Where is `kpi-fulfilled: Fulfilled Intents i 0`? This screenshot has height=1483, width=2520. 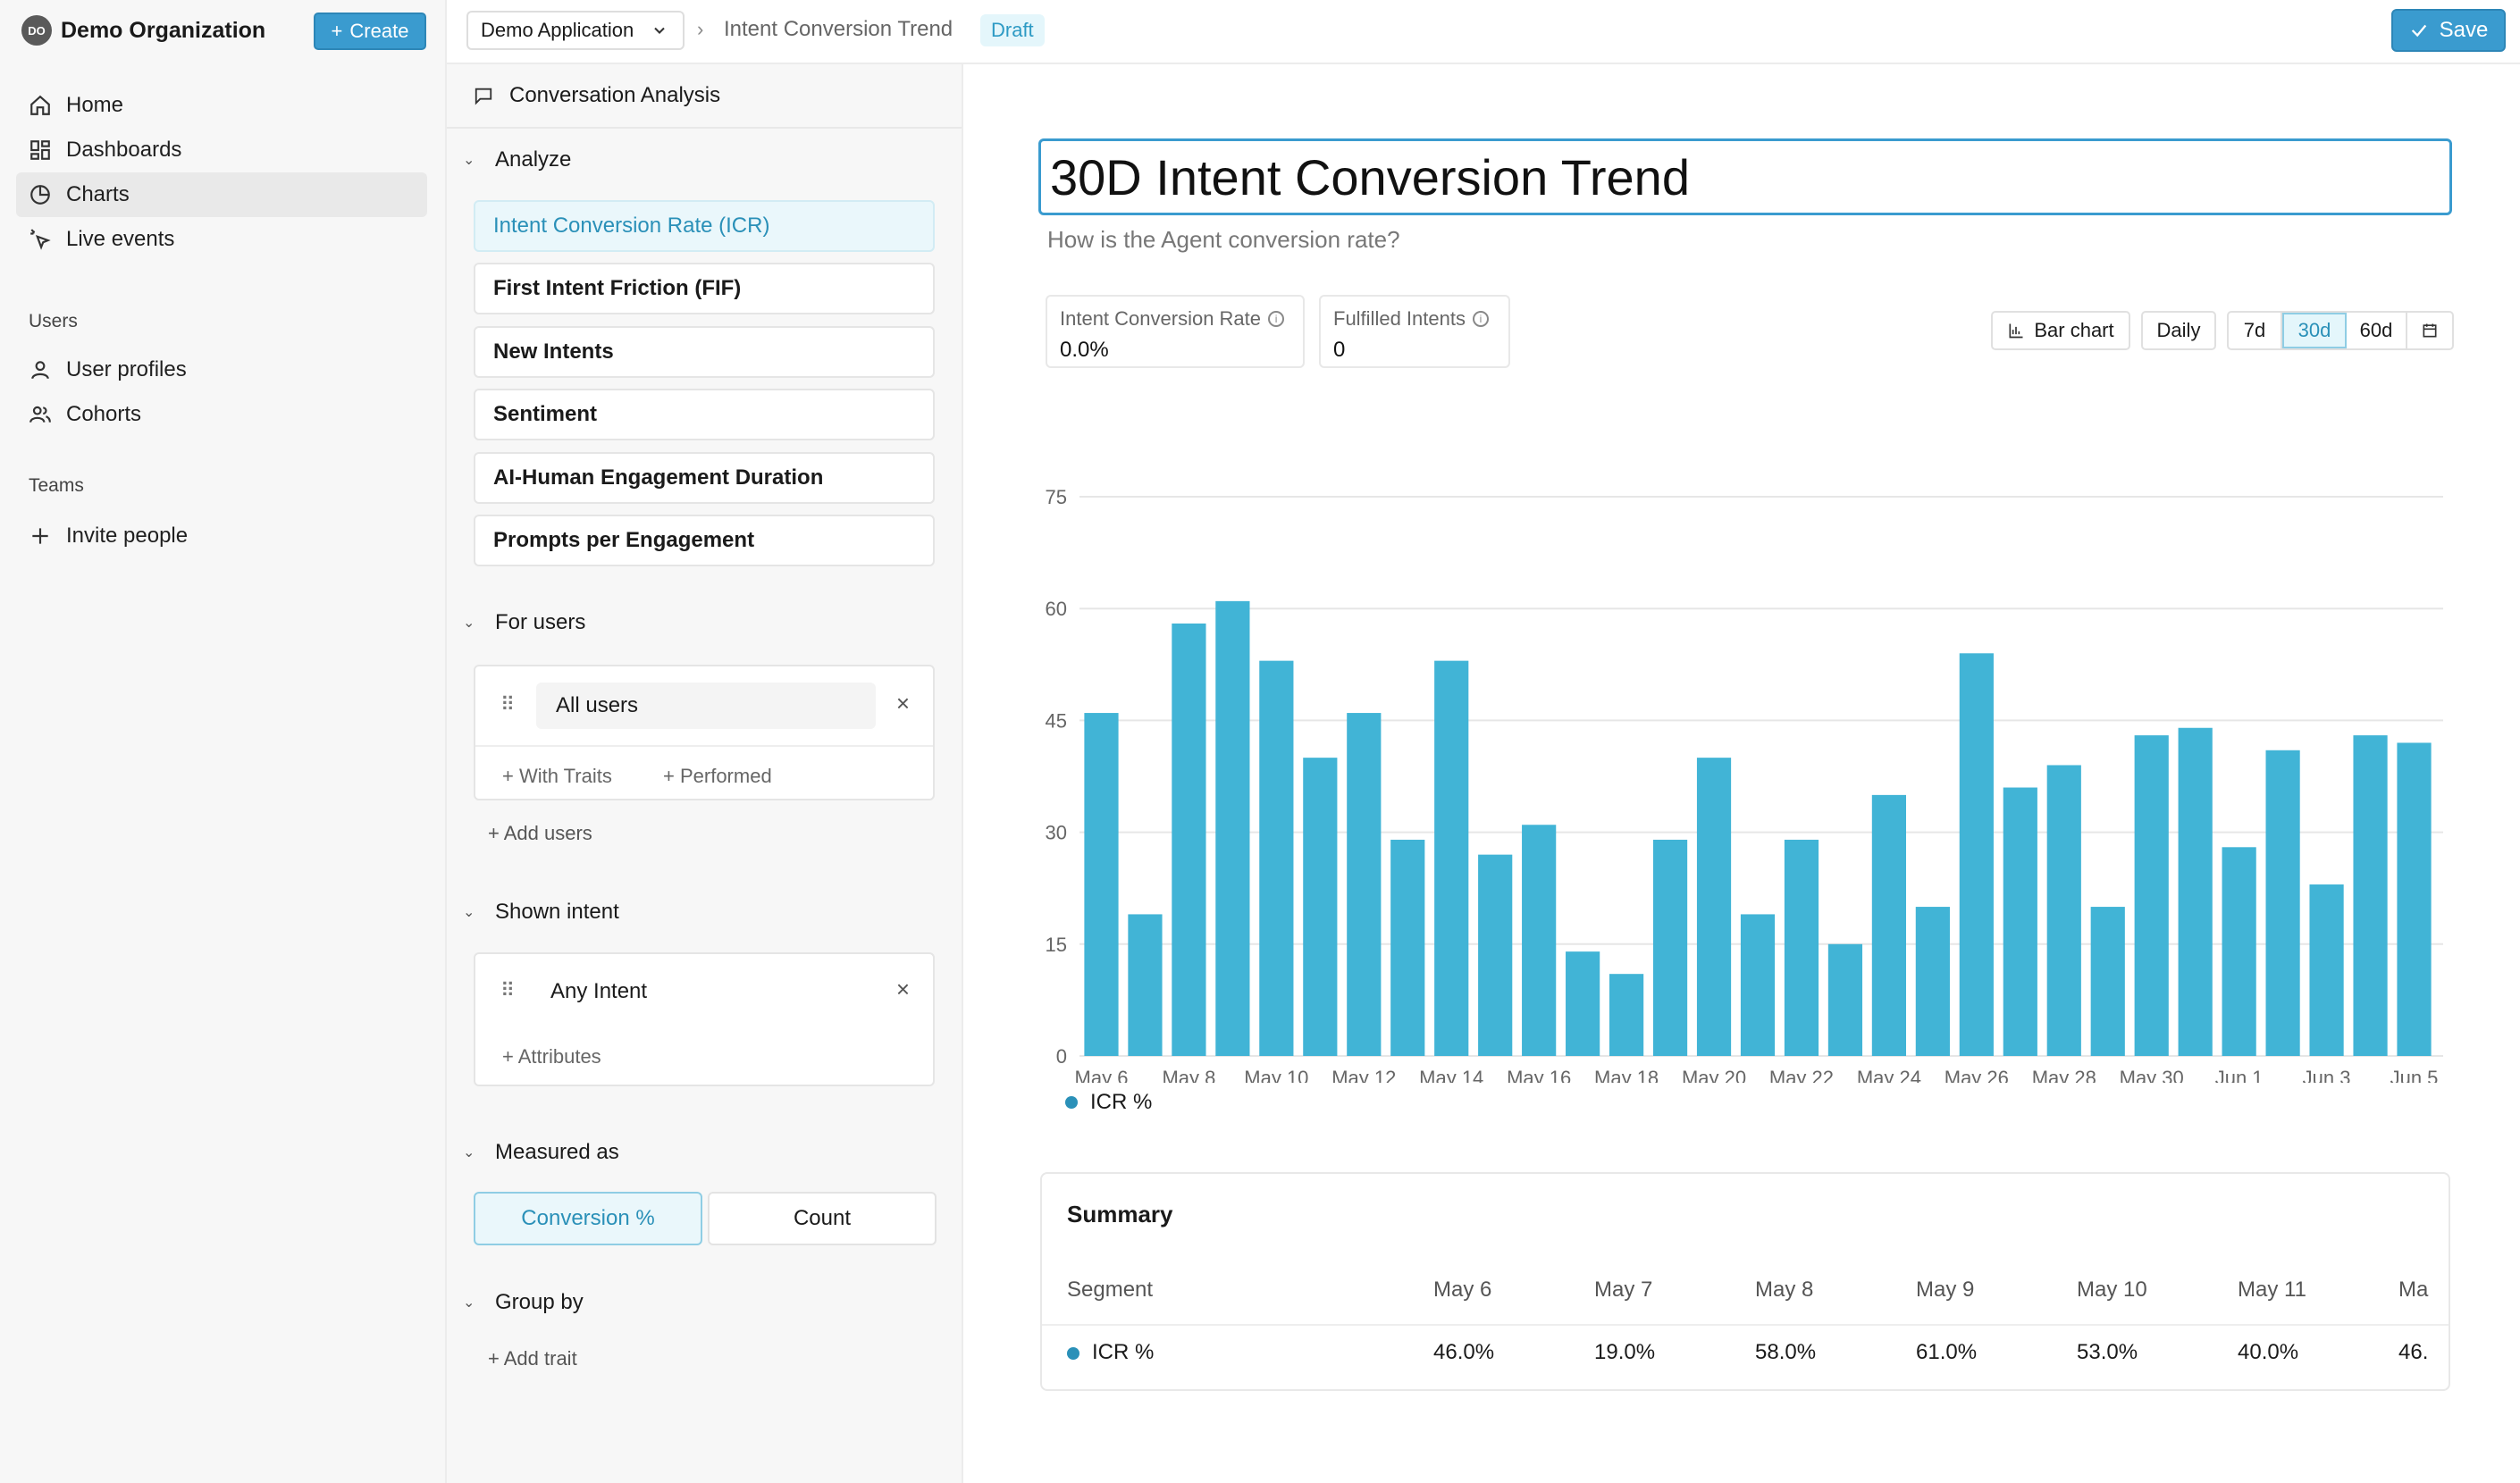 kpi-fulfilled: Fulfilled Intents i 0 is located at coordinates (1414, 331).